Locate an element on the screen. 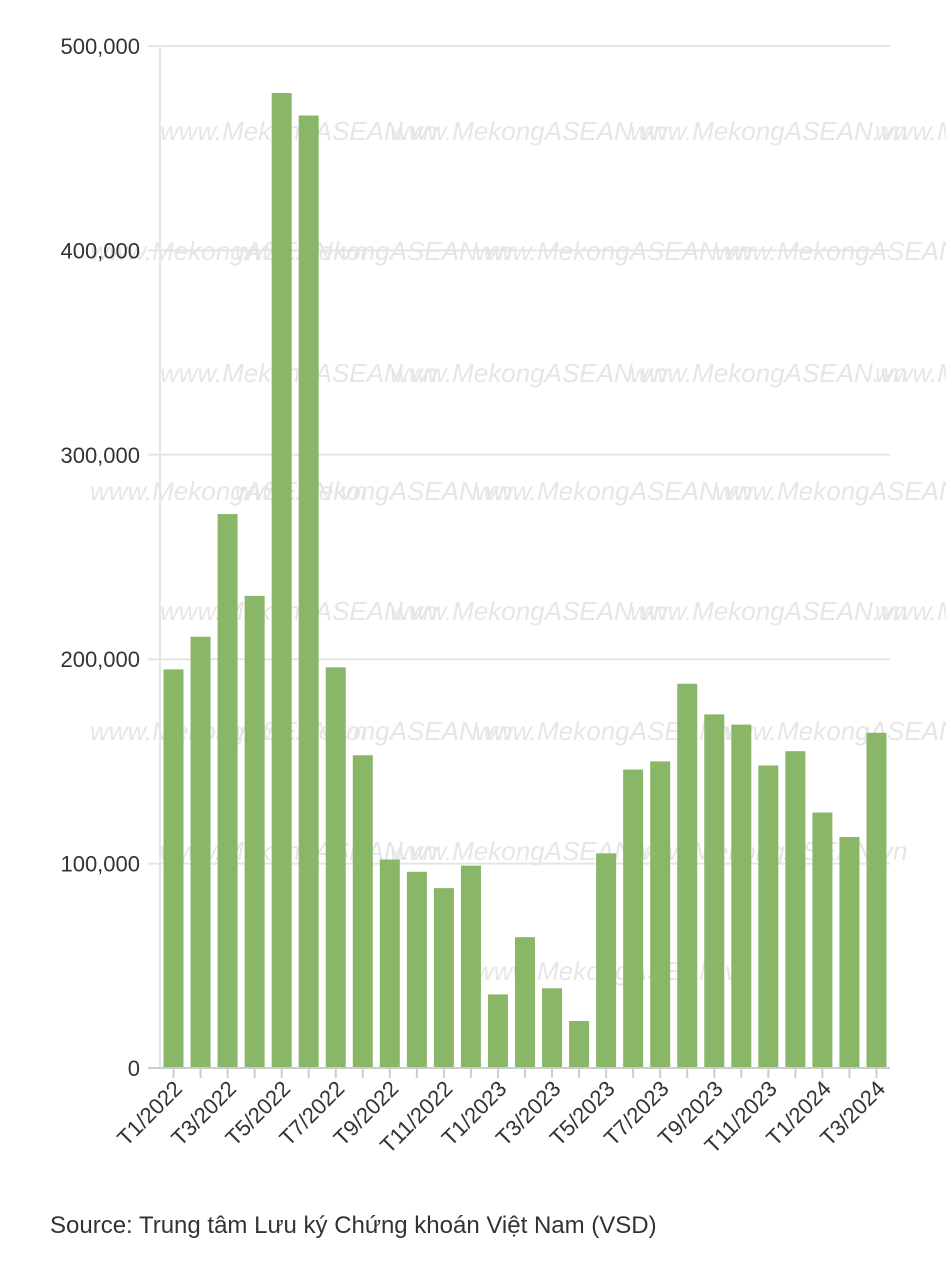  bar-t1-2024 is located at coordinates (822, 940).